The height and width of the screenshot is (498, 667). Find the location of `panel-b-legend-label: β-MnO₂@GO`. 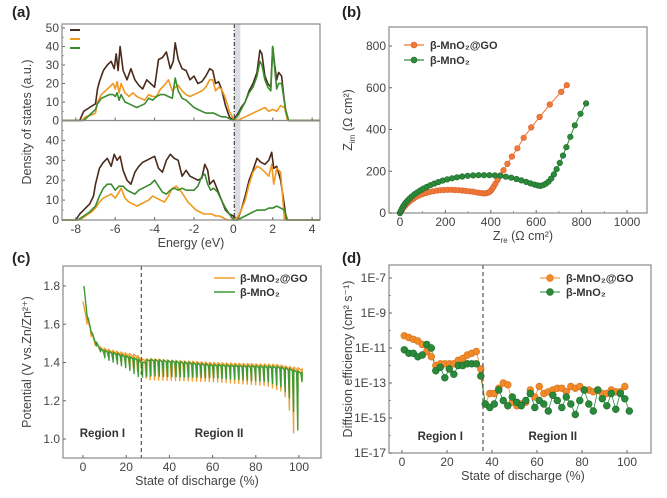

panel-b-legend-label: β-MnO₂@GO is located at coordinates (464, 46).